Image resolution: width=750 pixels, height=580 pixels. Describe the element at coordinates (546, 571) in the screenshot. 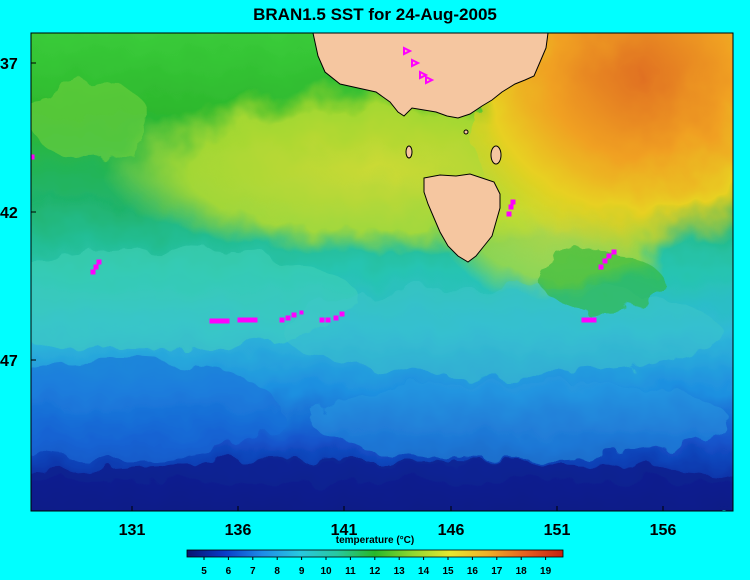

I see `colorbar-tick-label: 19` at that location.